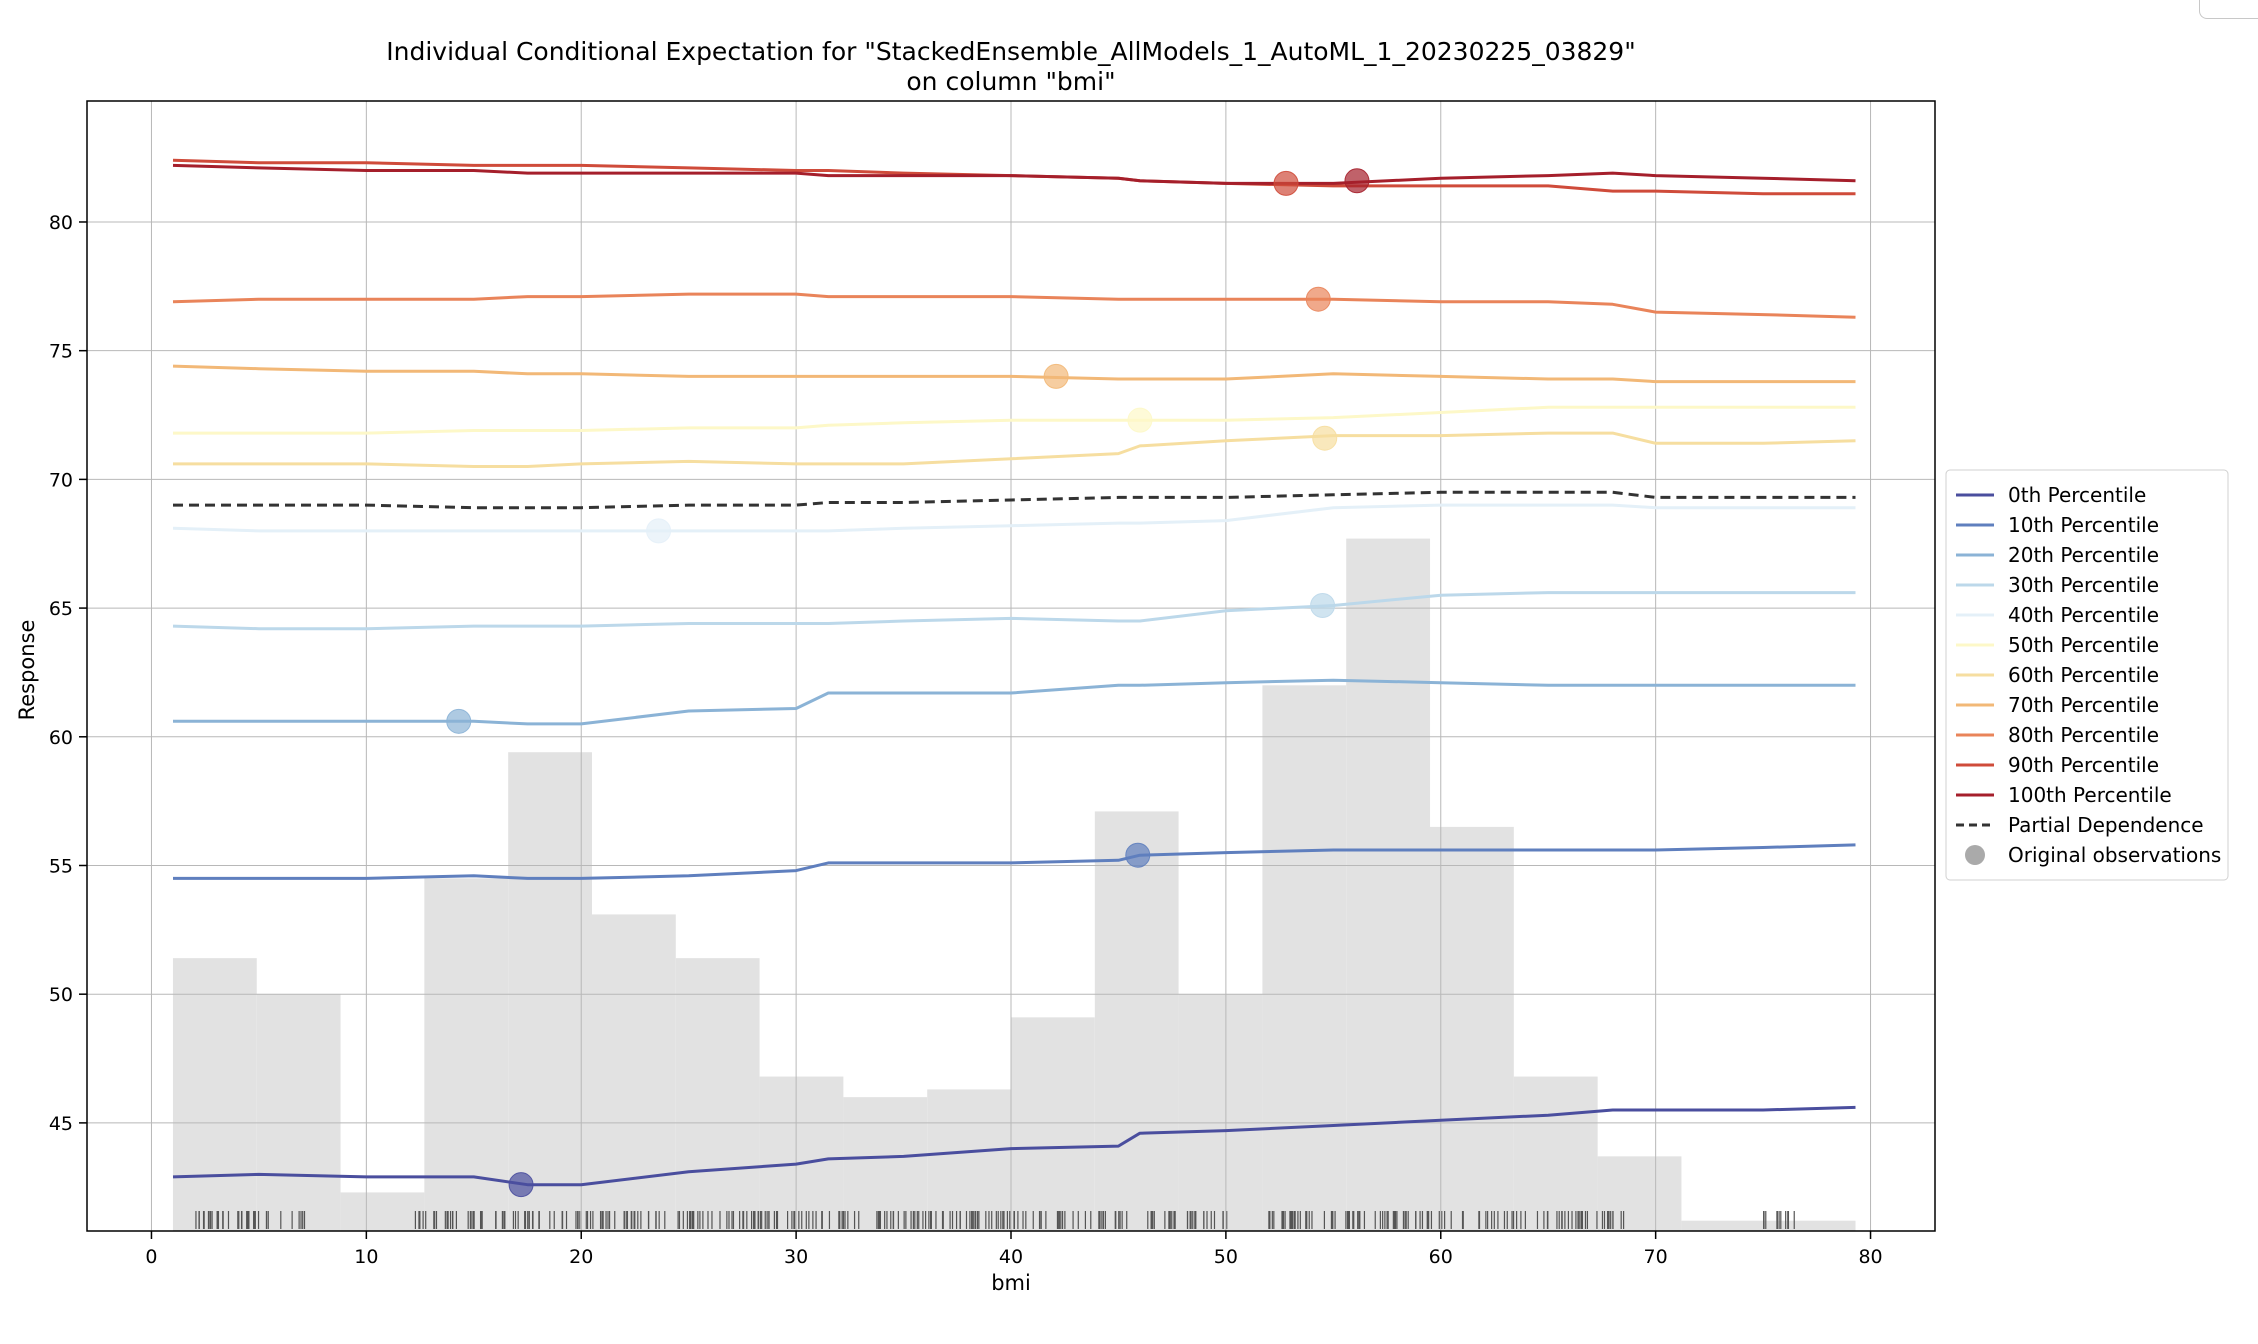  Describe the element at coordinates (2083, 615) in the screenshot. I see `legend-label: 40th Percentile` at that location.